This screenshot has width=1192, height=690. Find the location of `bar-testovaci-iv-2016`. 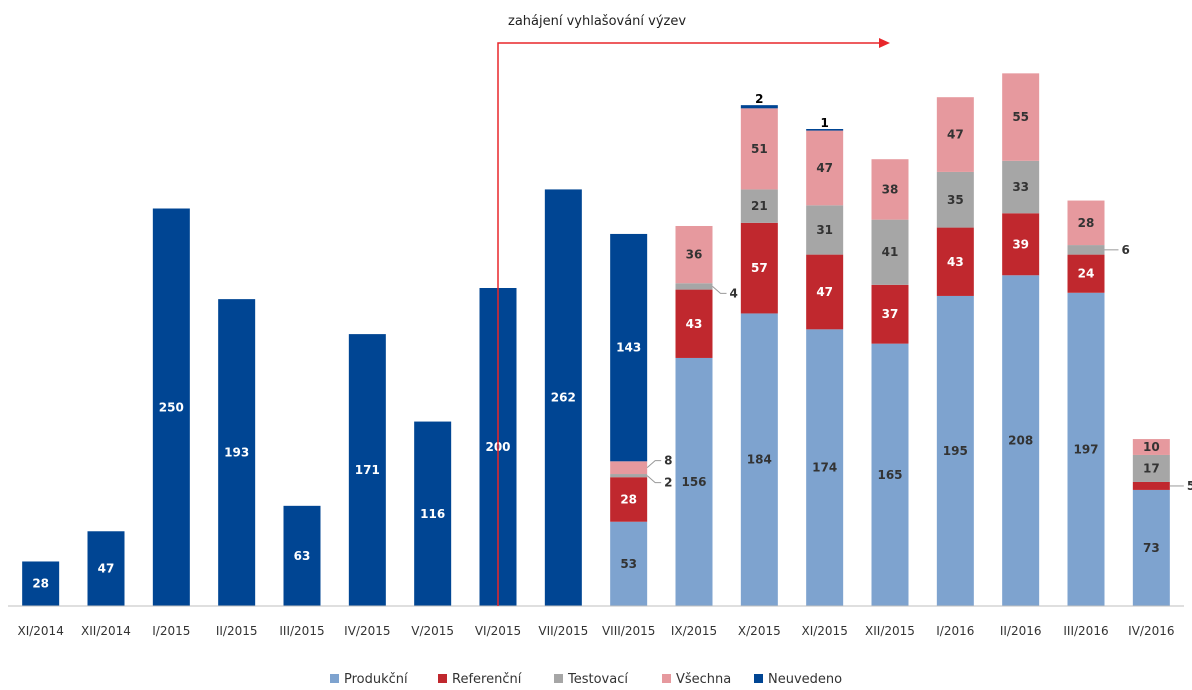

bar-testovaci-iv-2016 is located at coordinates (1151, 468).